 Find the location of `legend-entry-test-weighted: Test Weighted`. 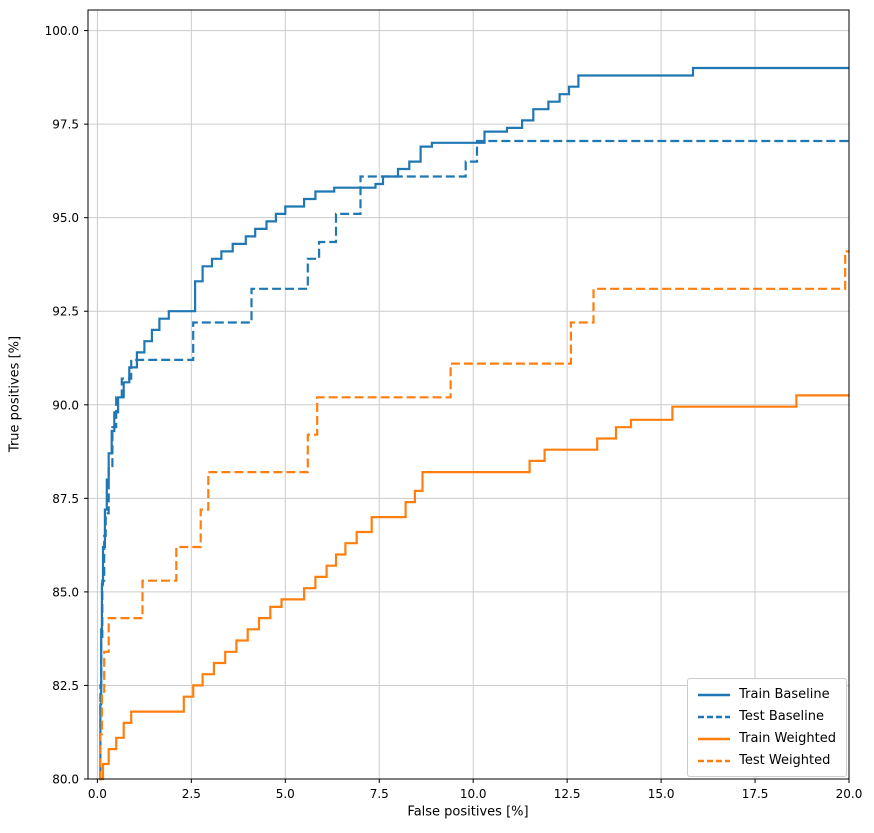

legend-entry-test-weighted: Test Weighted is located at coordinates (767, 760).